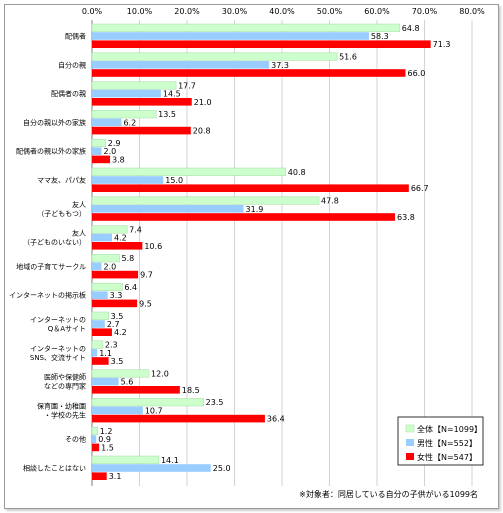 The width and height of the screenshot is (503, 513). I want to click on data-label: 12.0, so click(160, 373).